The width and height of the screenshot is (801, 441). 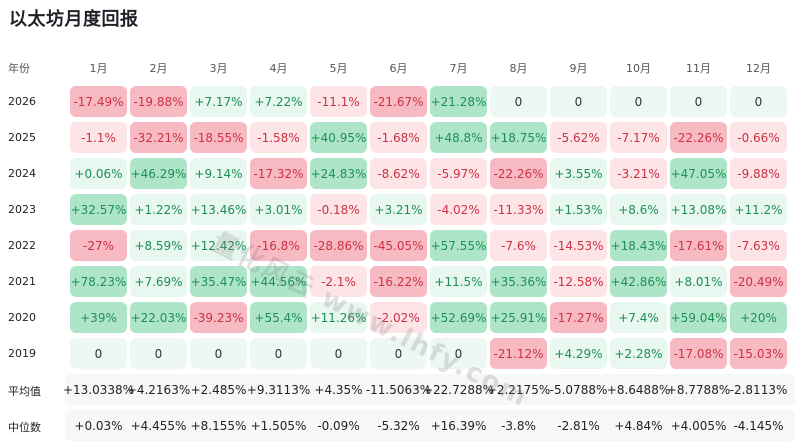 I want to click on return-cell: -45.05%, so click(x=398, y=245).